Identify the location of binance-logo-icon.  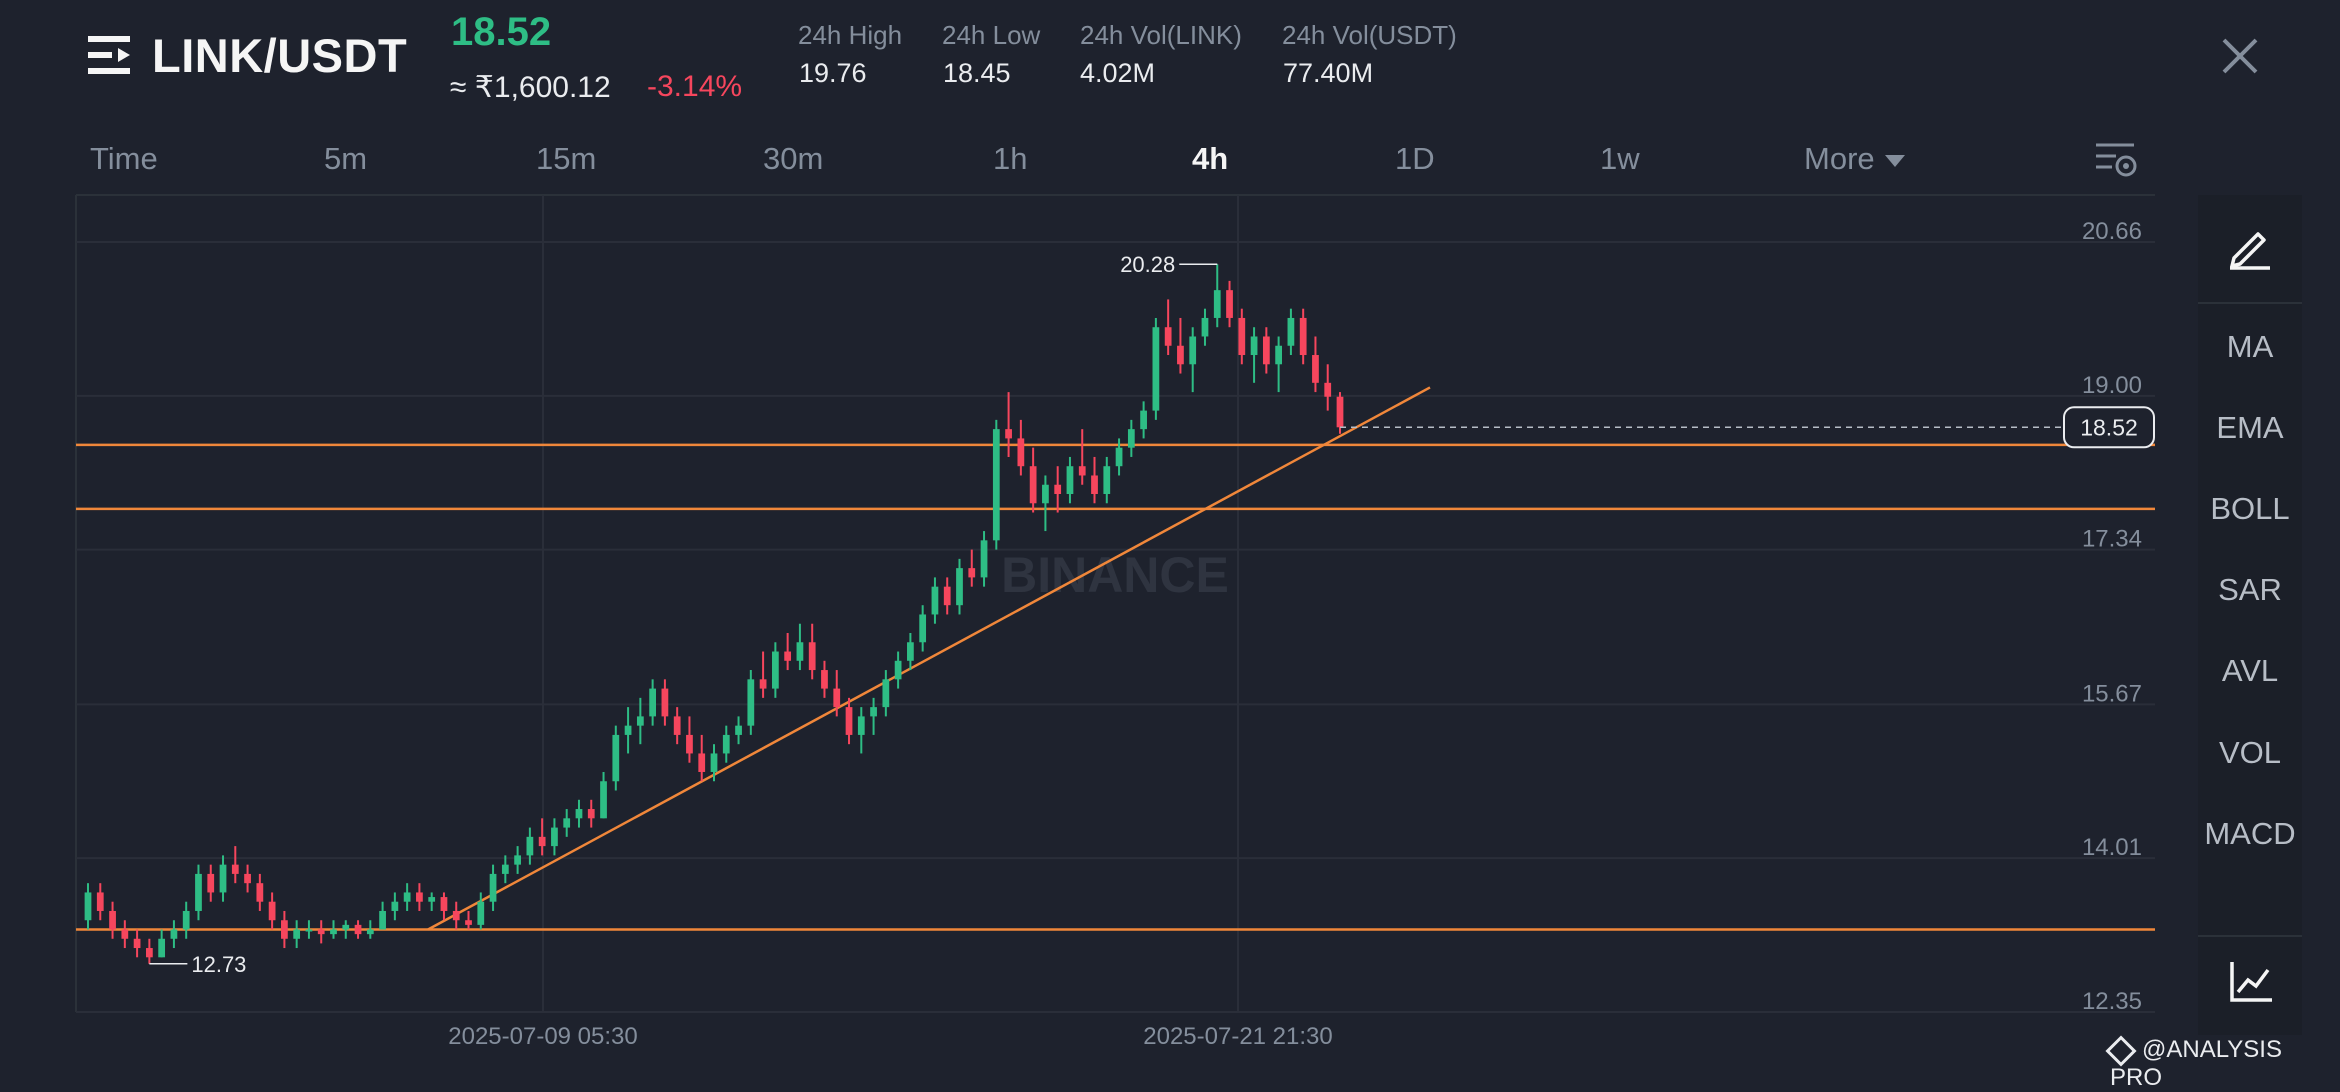
(2121, 1051).